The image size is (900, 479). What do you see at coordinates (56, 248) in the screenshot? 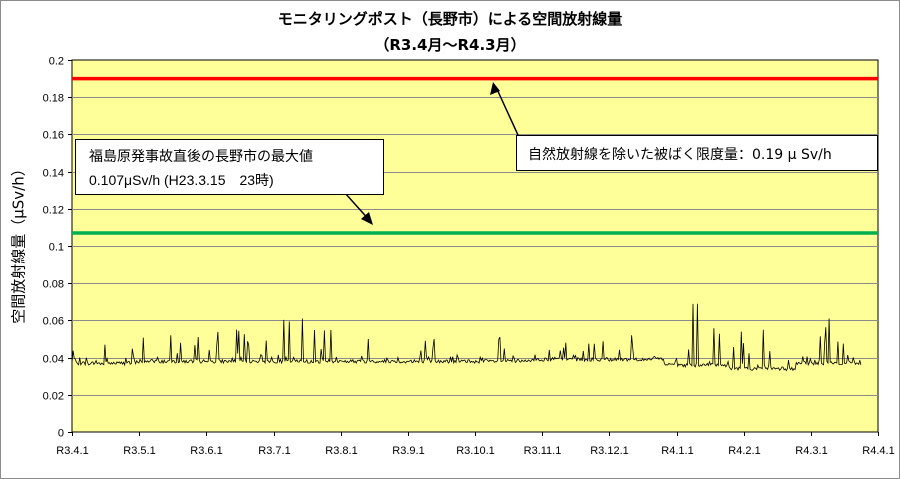
I see `y-tick-label: 0.1` at bounding box center [56, 248].